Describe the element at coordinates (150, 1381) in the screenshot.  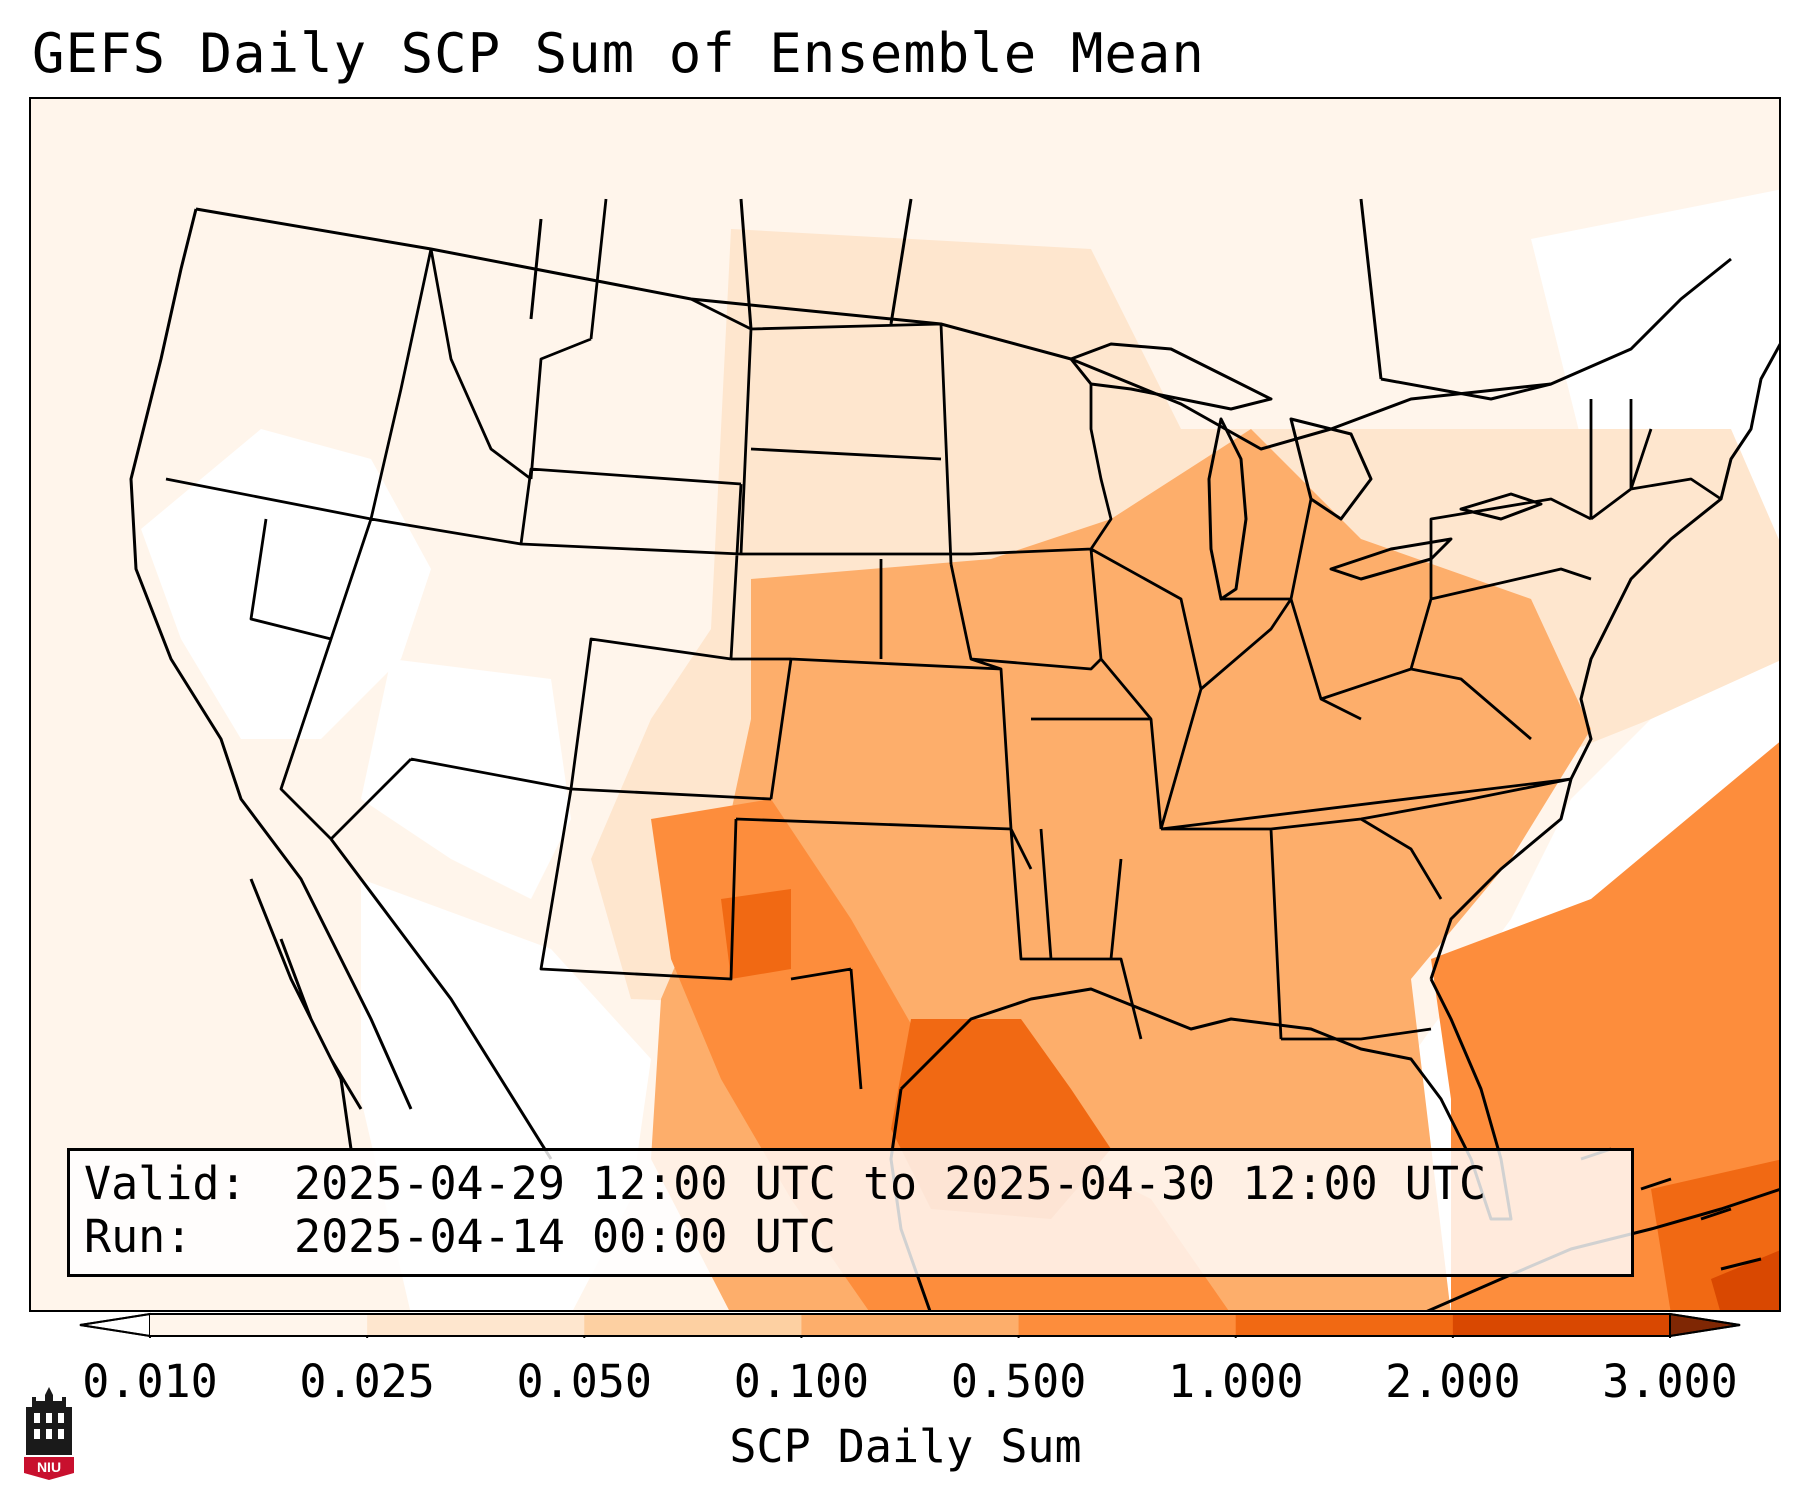
I see `colorbar-tick-label-0: 0.010` at that location.